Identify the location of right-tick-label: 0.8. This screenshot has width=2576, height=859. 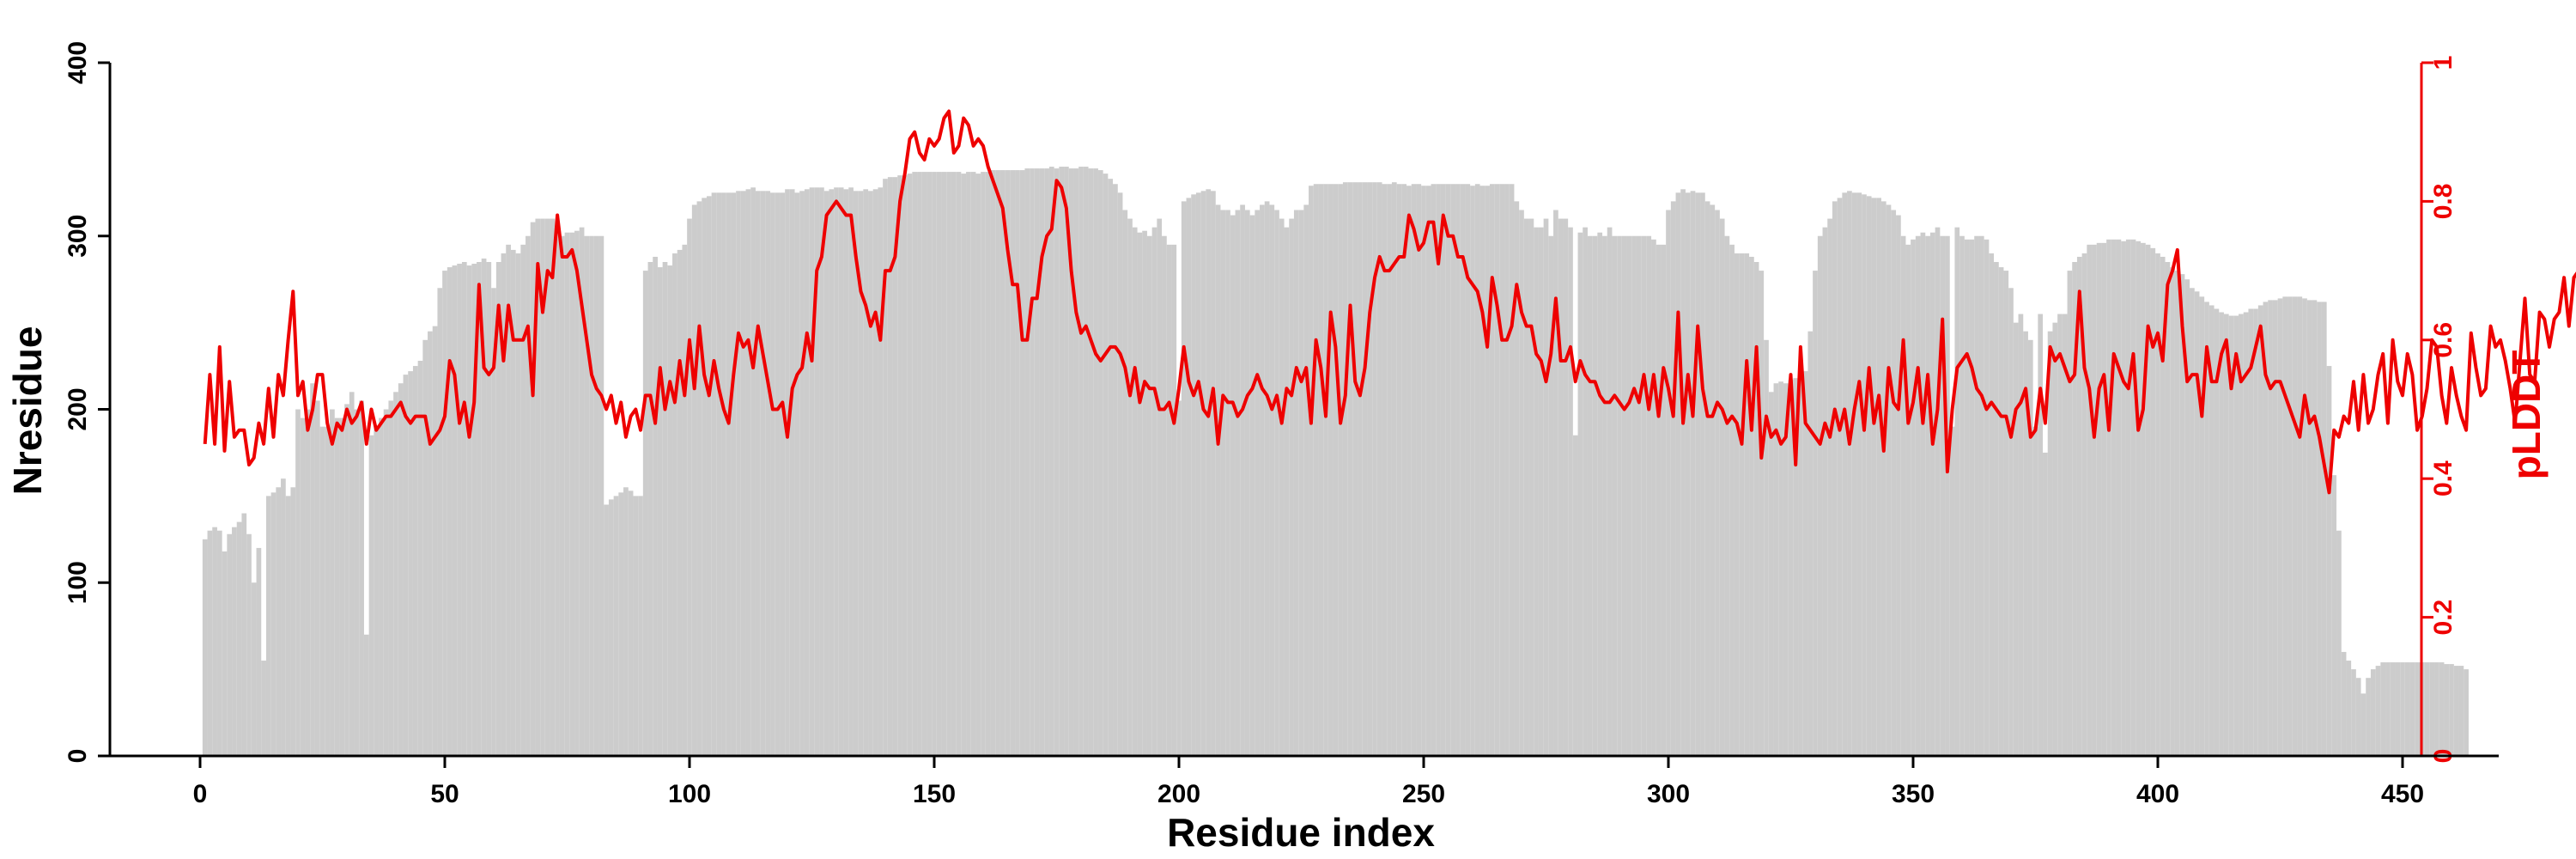
(2443, 202).